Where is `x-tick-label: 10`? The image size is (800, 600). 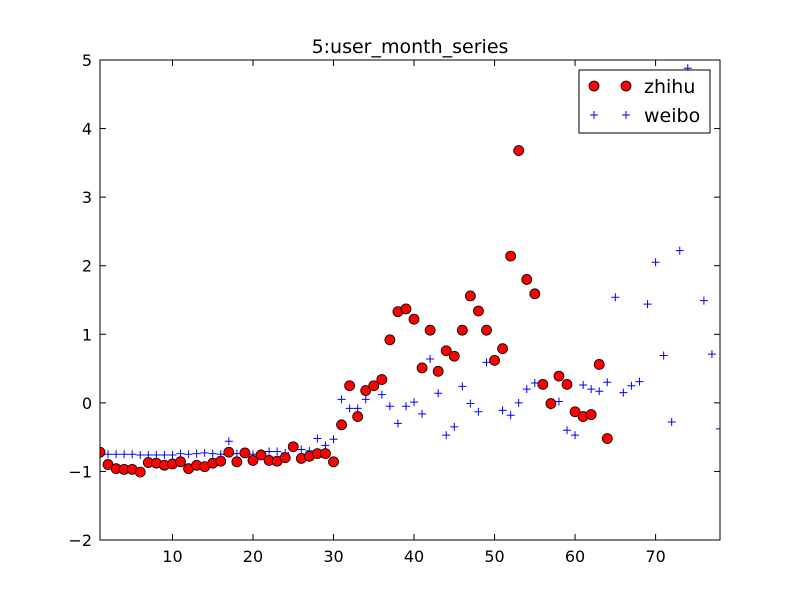
x-tick-label: 10 is located at coordinates (172, 556).